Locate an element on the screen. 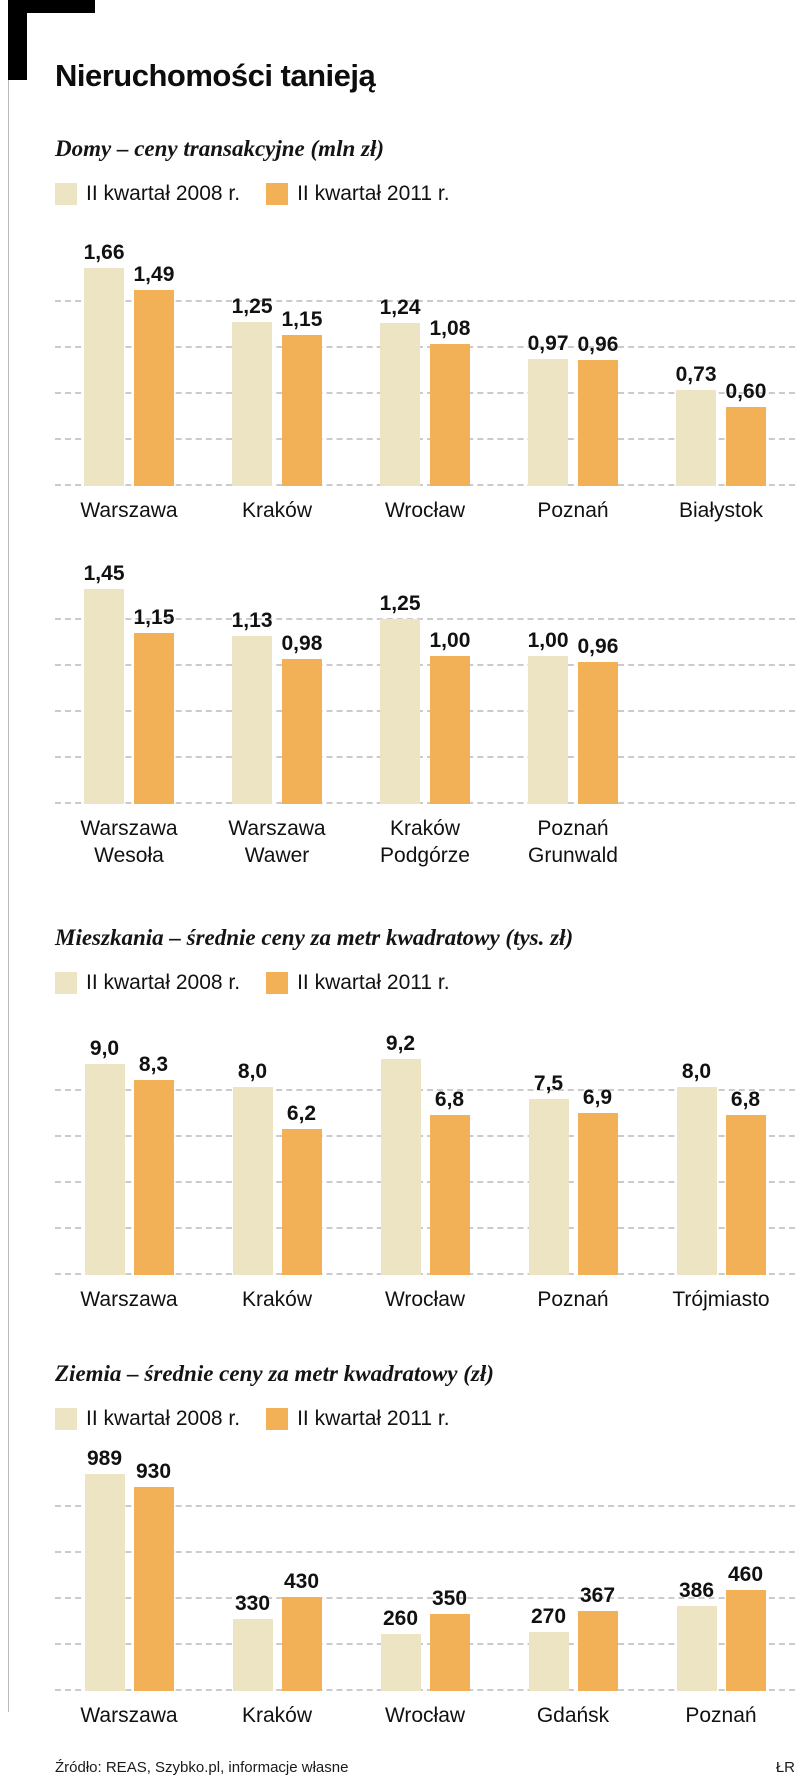  corner-mark-horizontal is located at coordinates (51, 6).